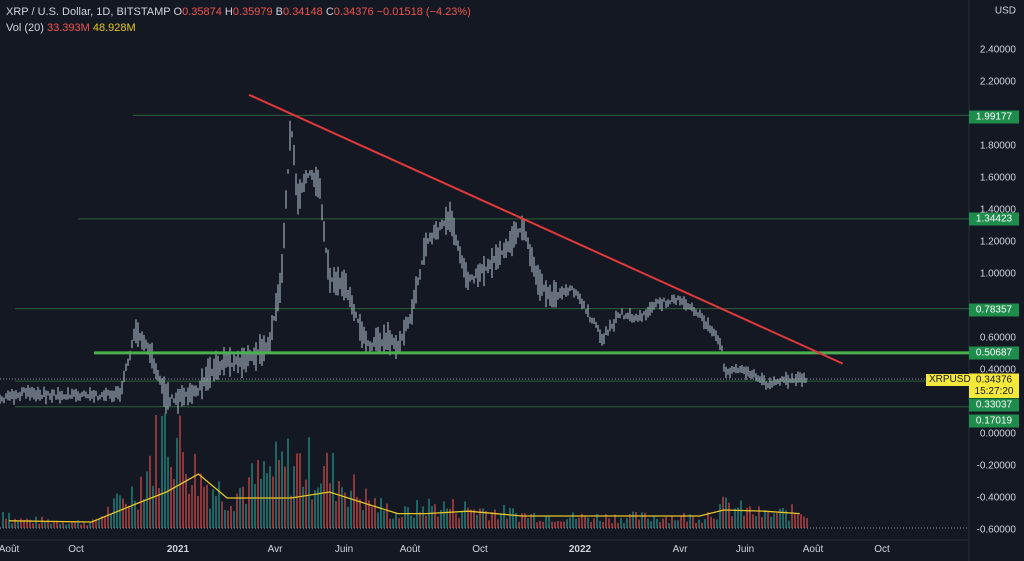  Describe the element at coordinates (813, 549) in the screenshot. I see `x-tick-label: Août` at that location.